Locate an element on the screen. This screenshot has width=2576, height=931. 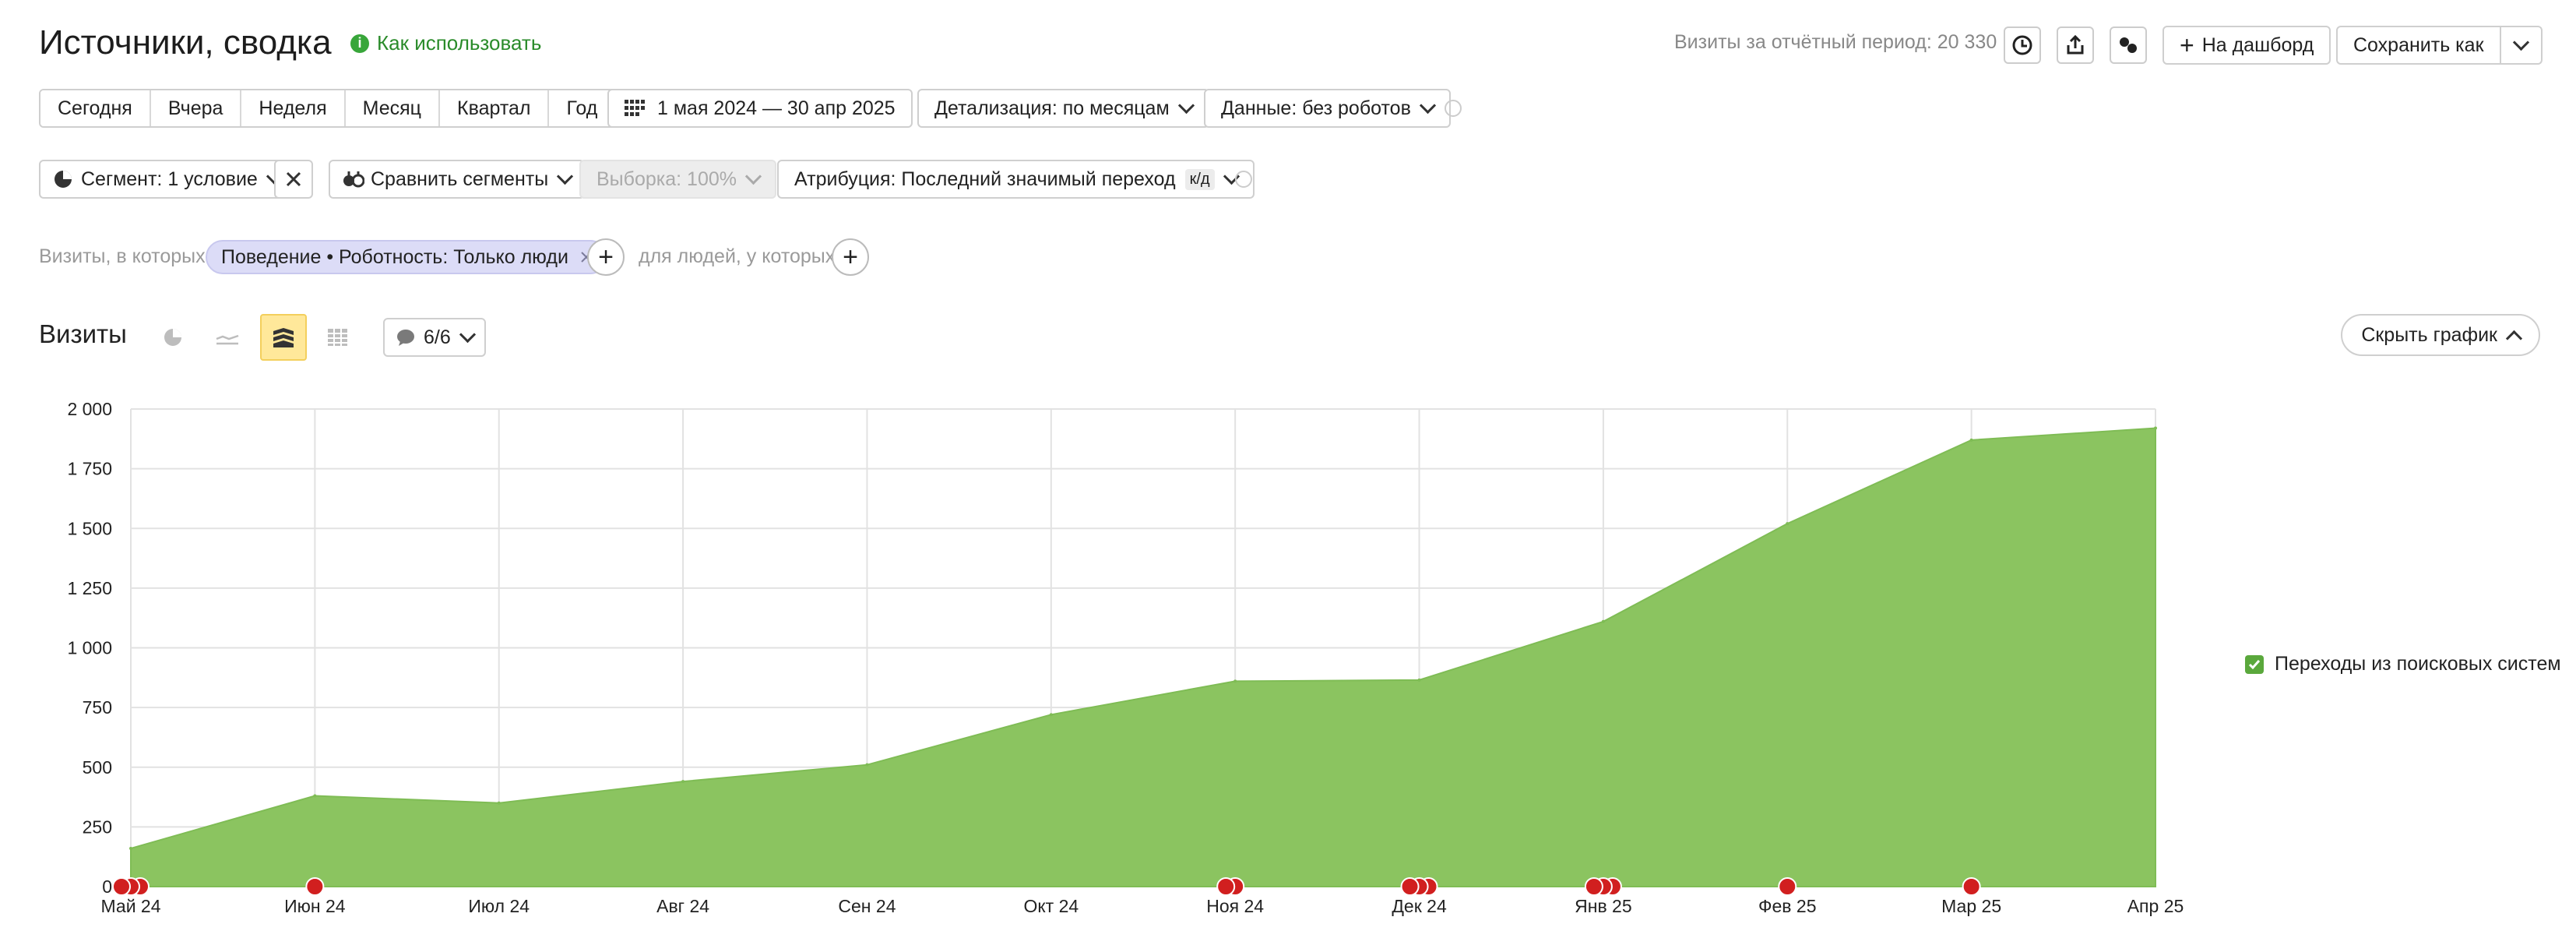
x-tick-label: Июл 24 is located at coordinates (499, 906).